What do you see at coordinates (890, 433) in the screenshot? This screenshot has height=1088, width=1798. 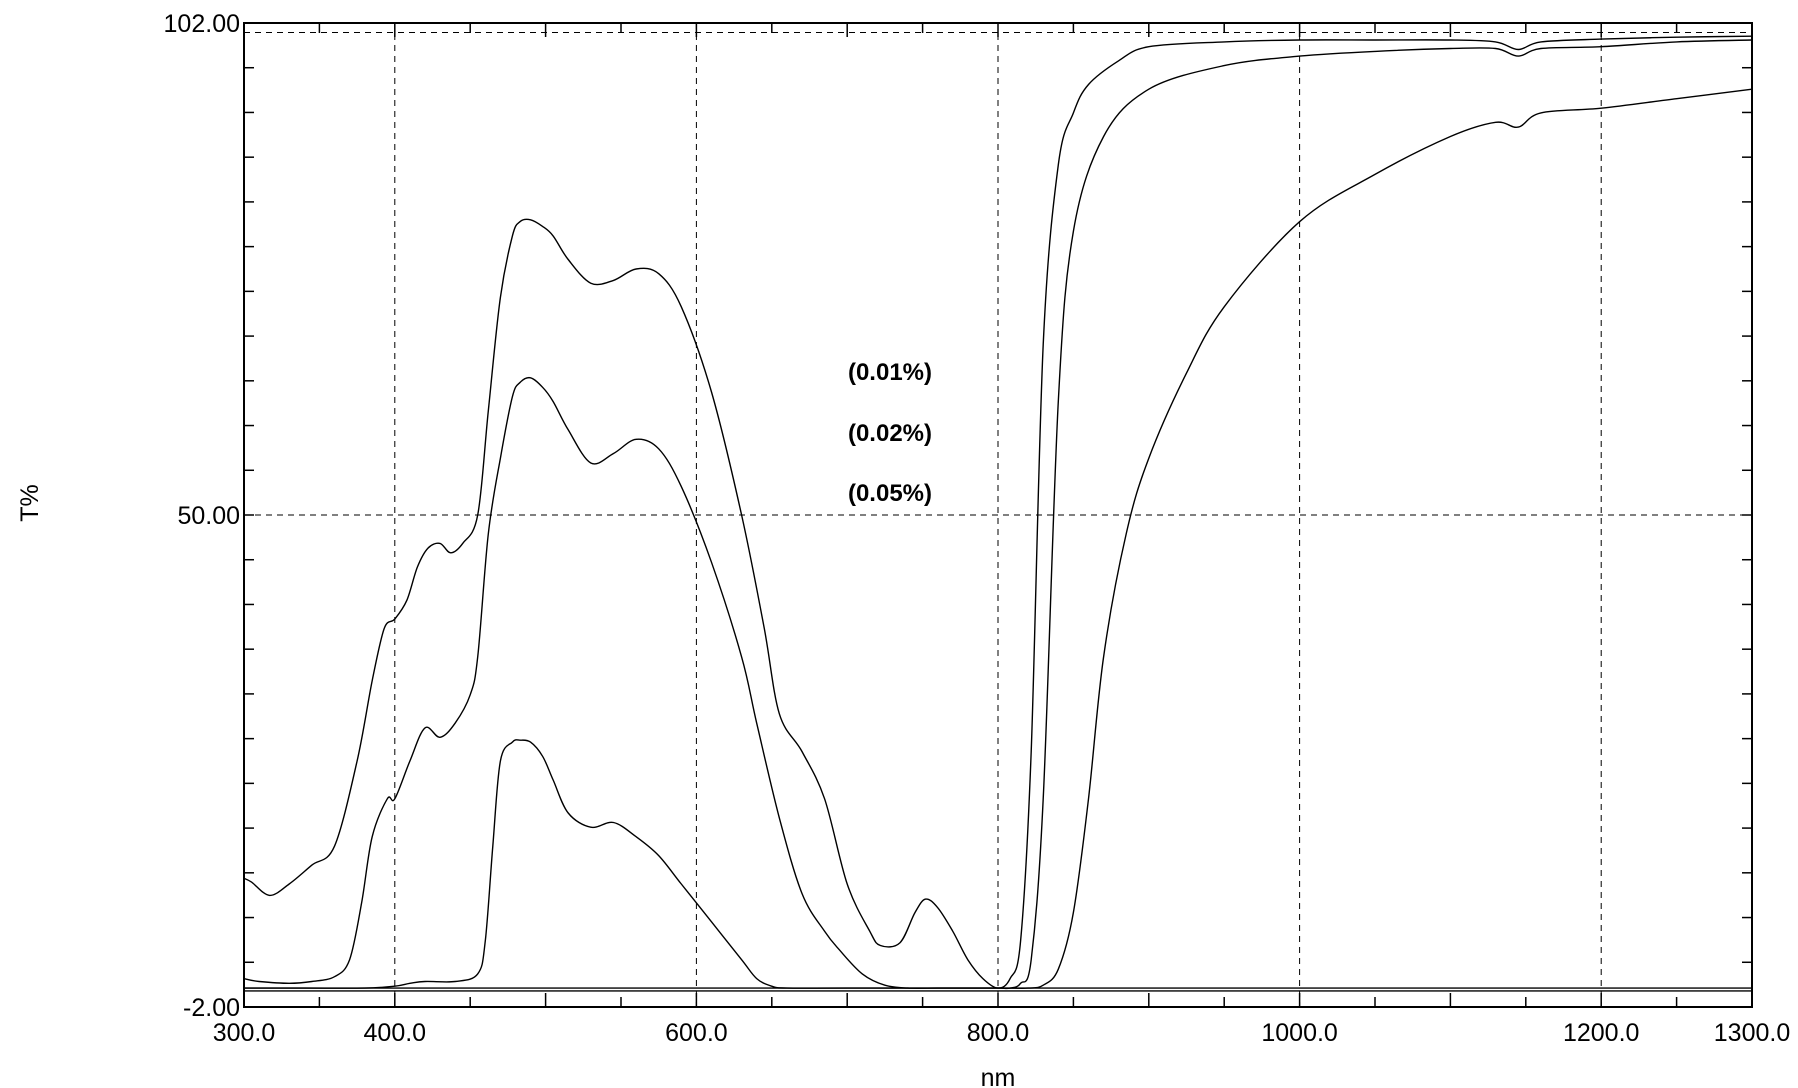 I see `annotation-1: (0.02%)` at bounding box center [890, 433].